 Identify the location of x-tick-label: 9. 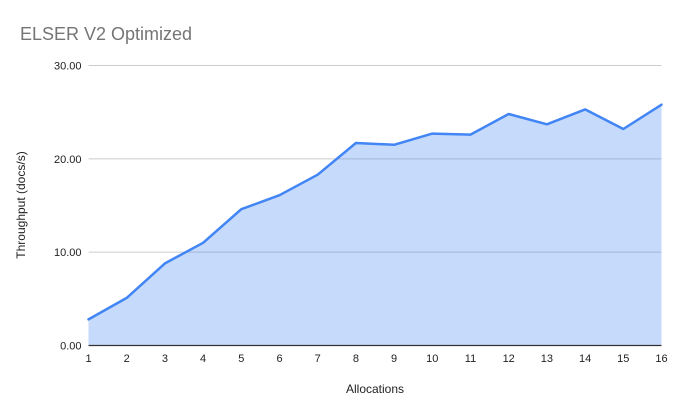
(394, 359).